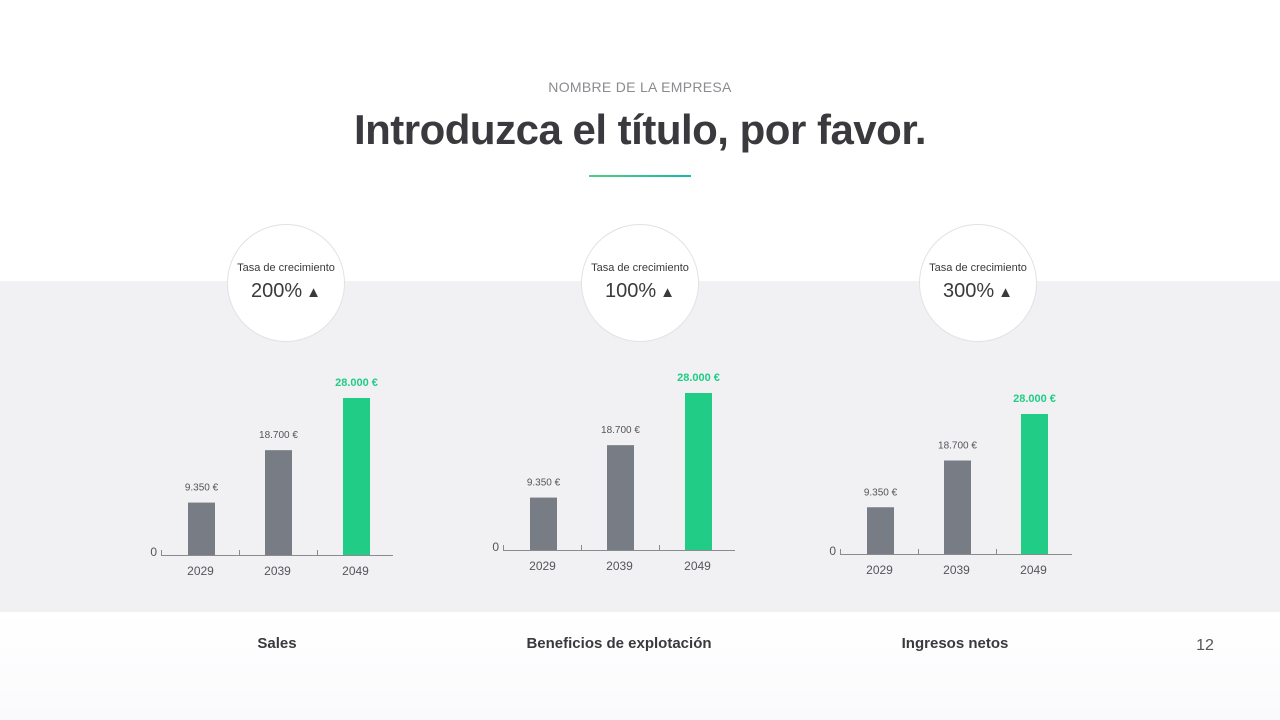 This screenshot has width=1280, height=720. I want to click on growth-value-text: 300%, so click(968, 291).